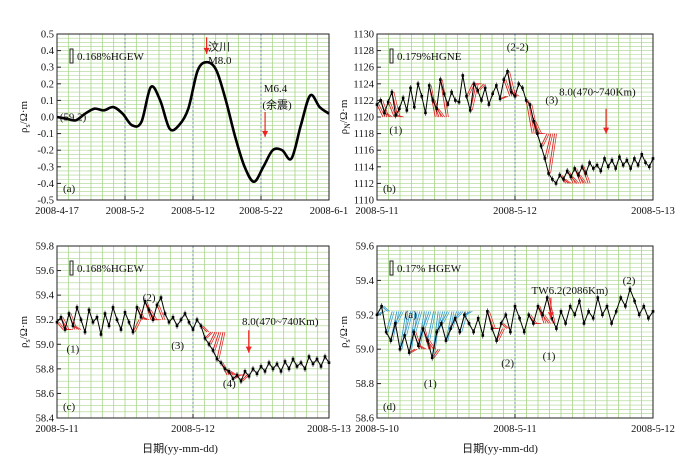 This screenshot has width=699, height=460. I want to click on scale-text: 0.179%HGNE, so click(429, 57).